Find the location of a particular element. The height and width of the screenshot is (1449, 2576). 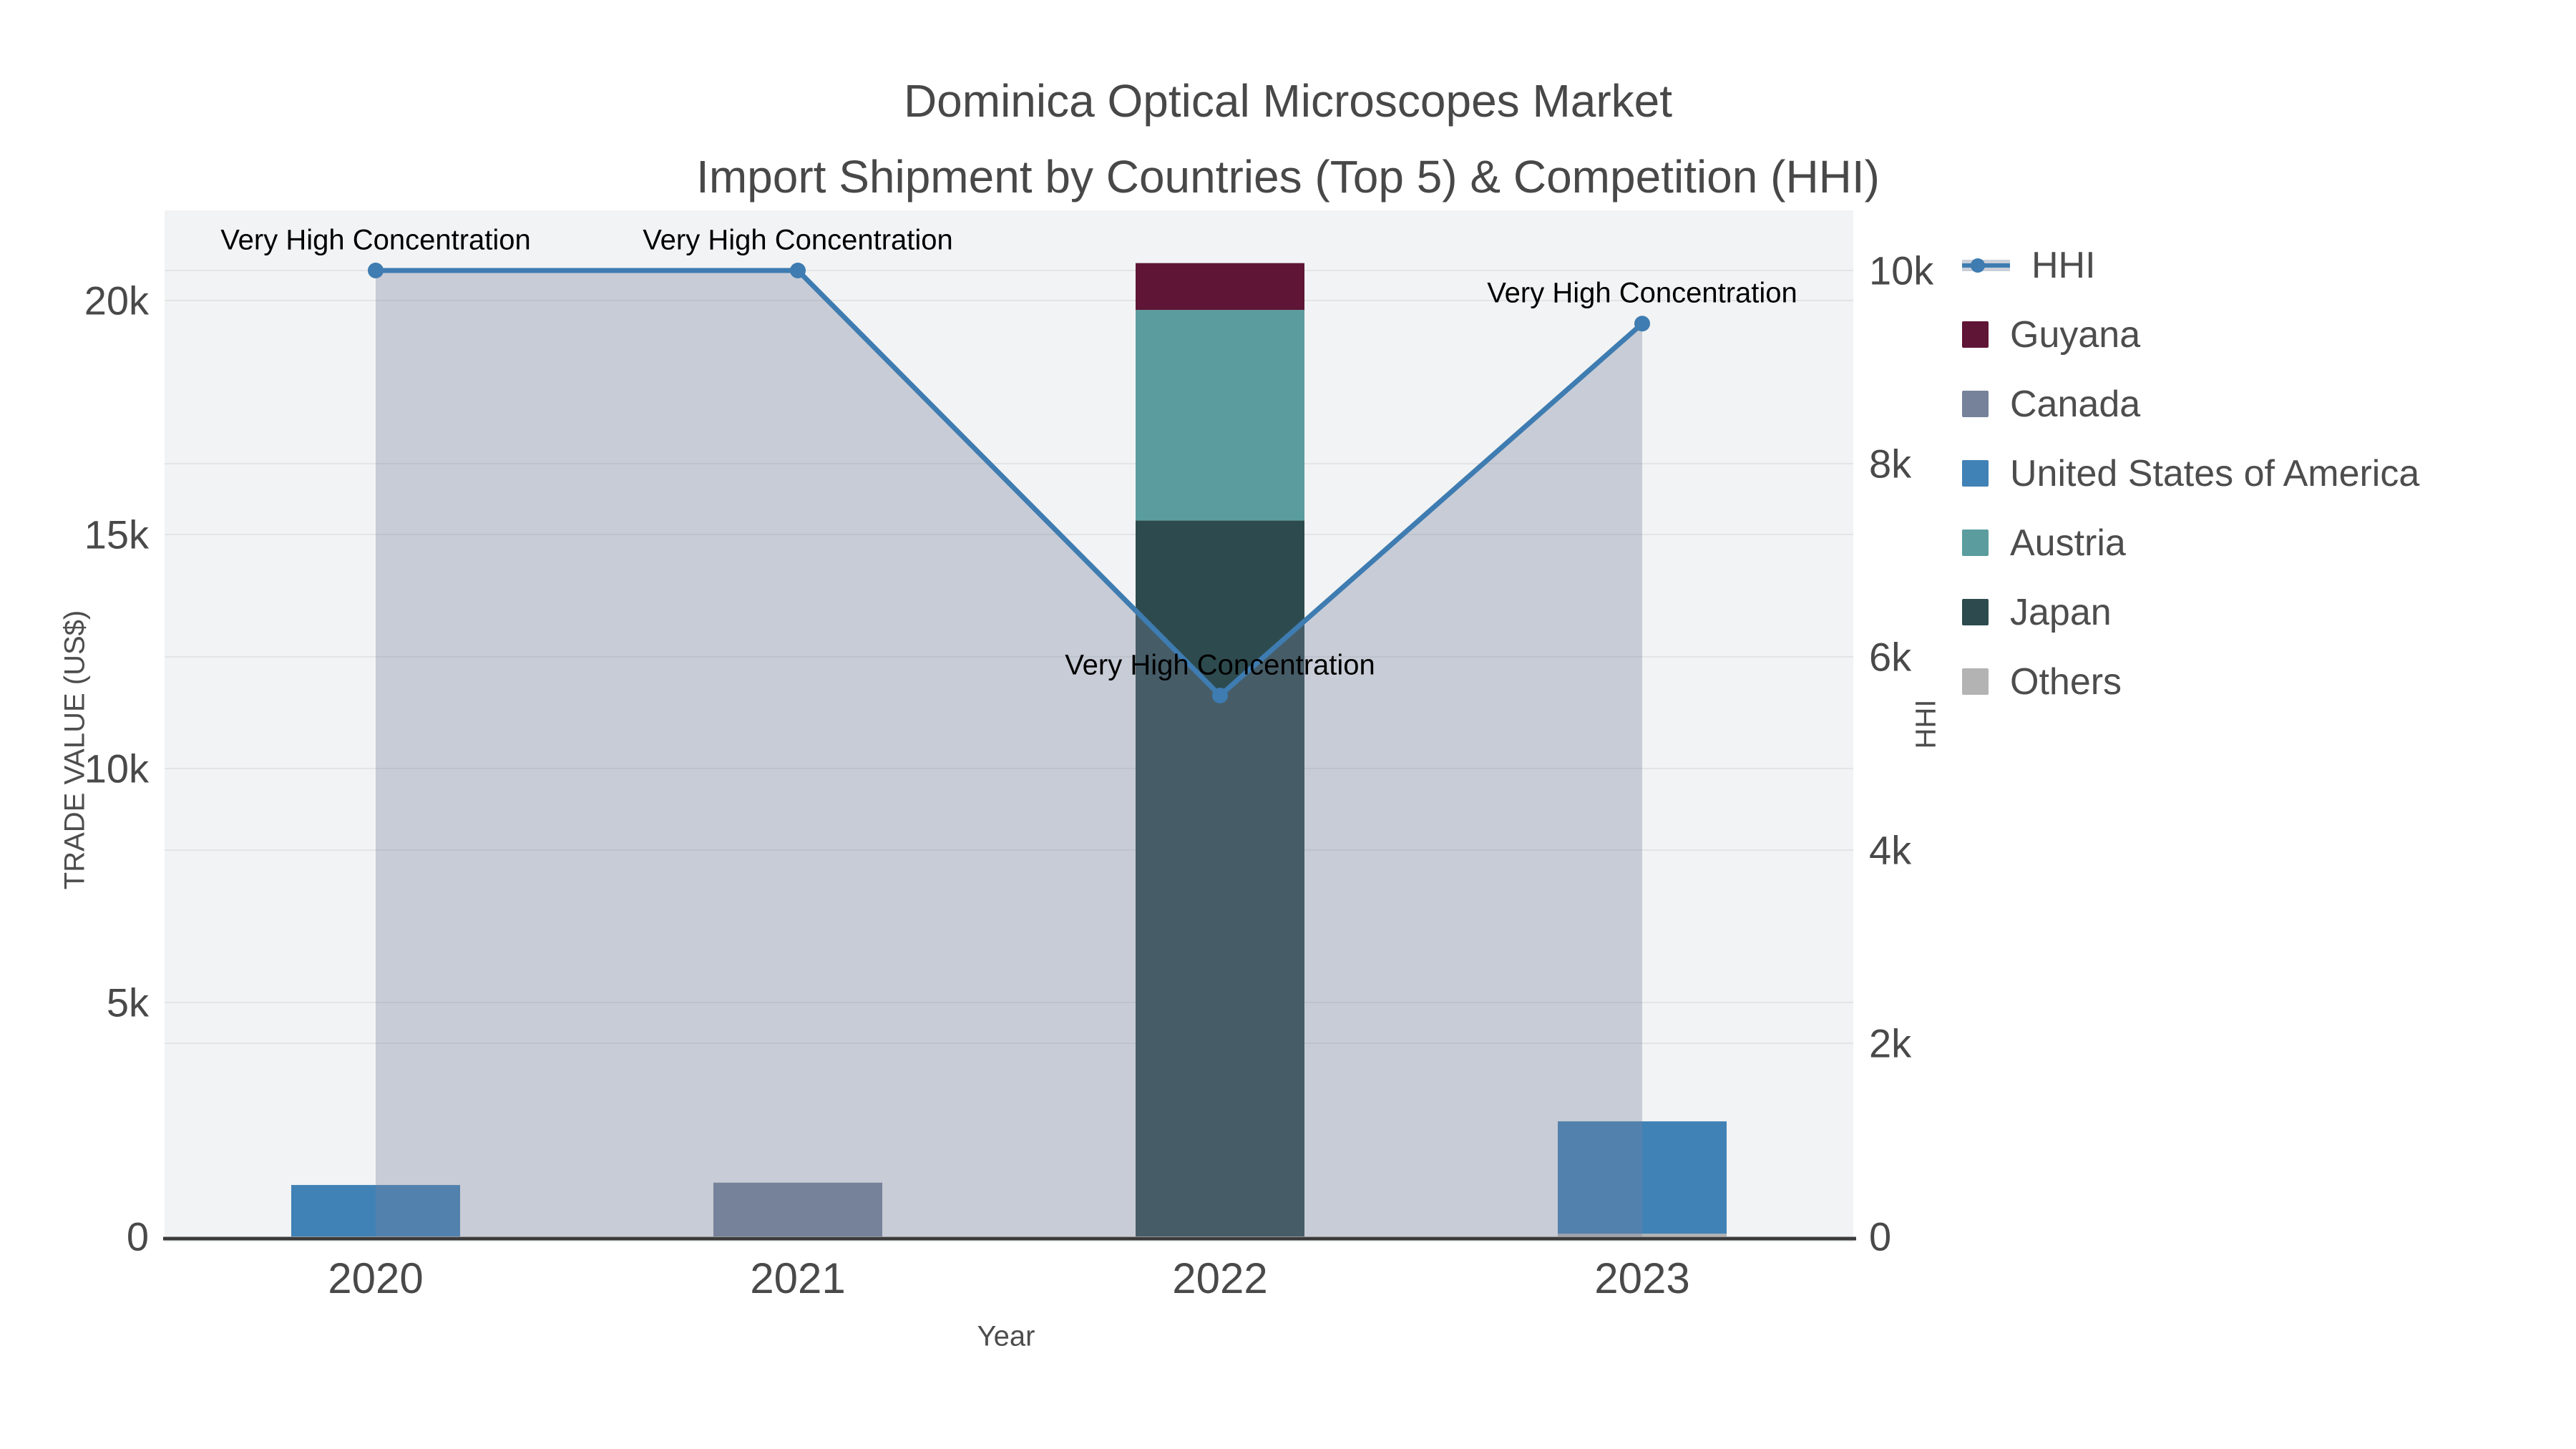

legend-label: HHI is located at coordinates (2063, 265).